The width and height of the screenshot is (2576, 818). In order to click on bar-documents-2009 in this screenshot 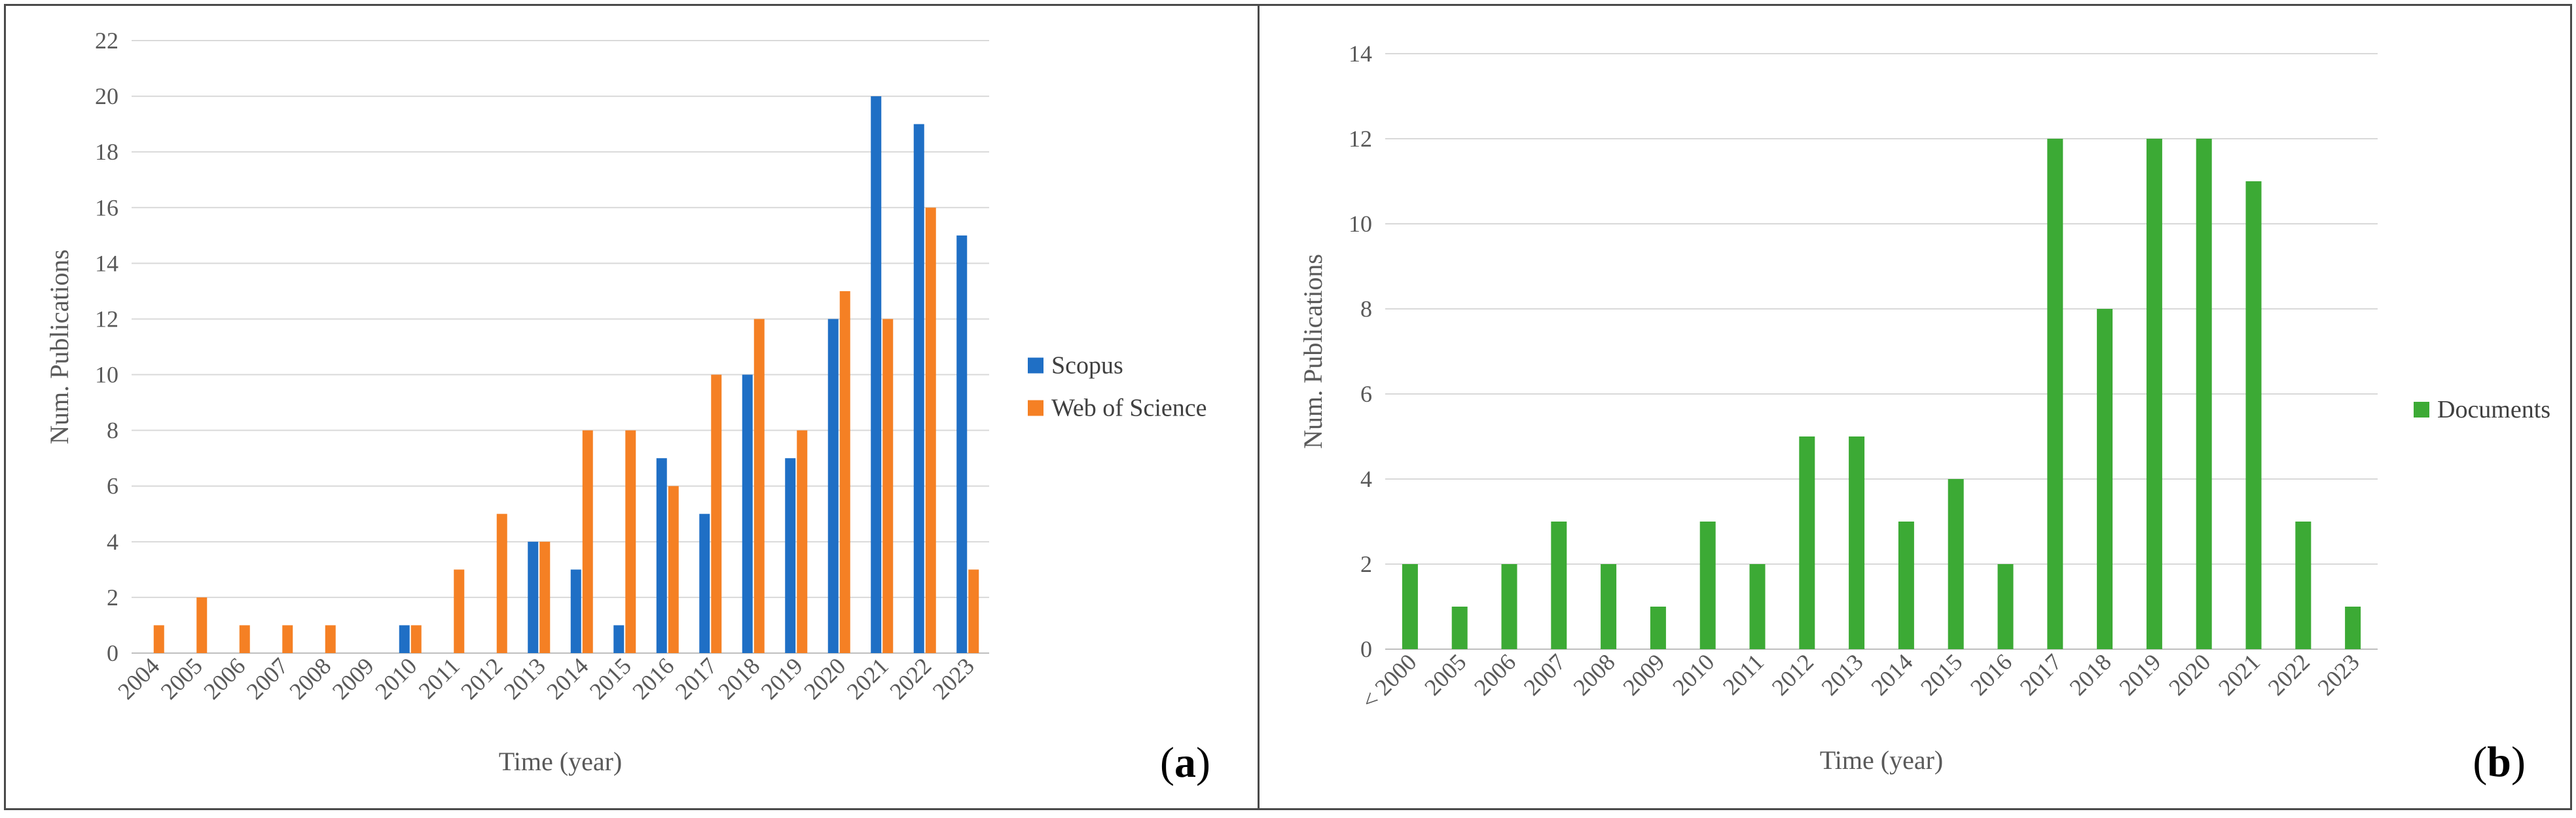, I will do `click(1658, 628)`.